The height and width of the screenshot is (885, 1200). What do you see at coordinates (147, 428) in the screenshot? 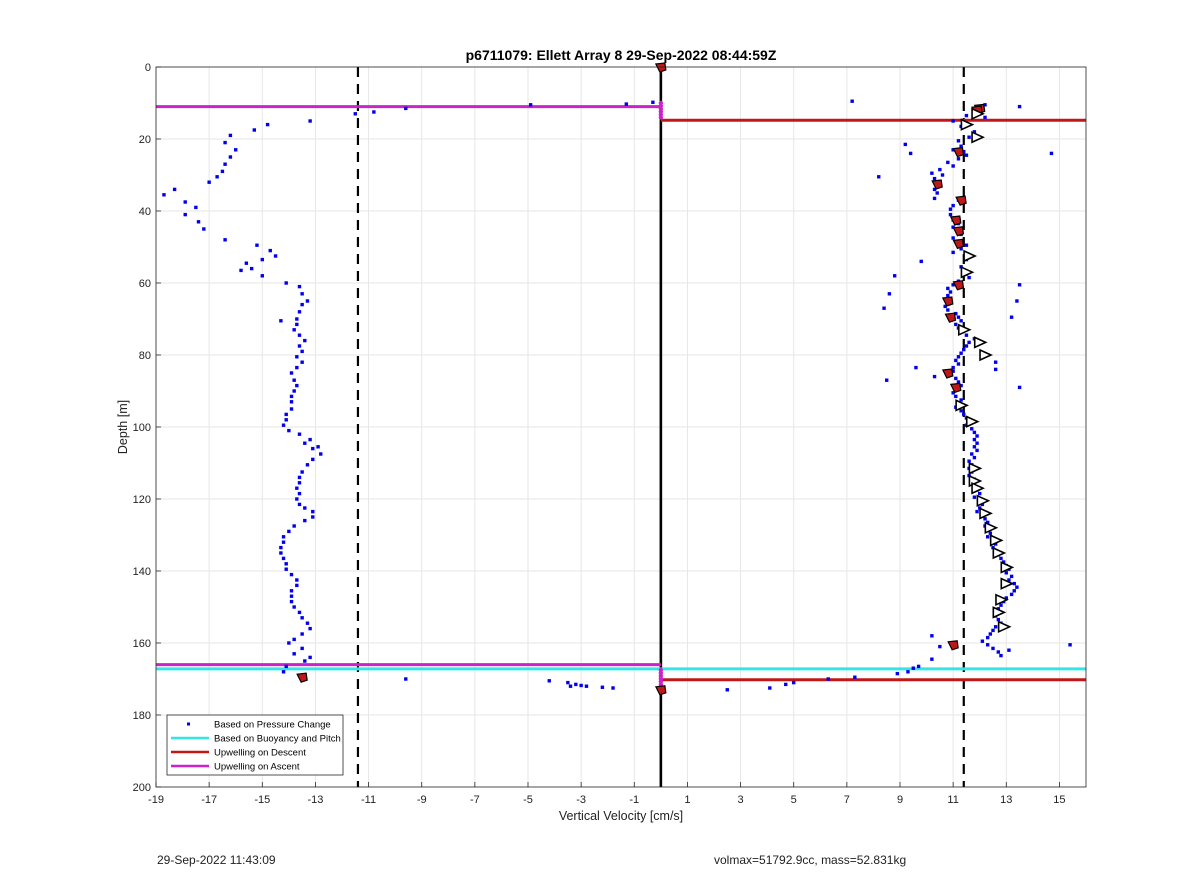
I see `y-tick-labels: 0 20 40 60 80 100 120 140 160 180 200` at bounding box center [147, 428].